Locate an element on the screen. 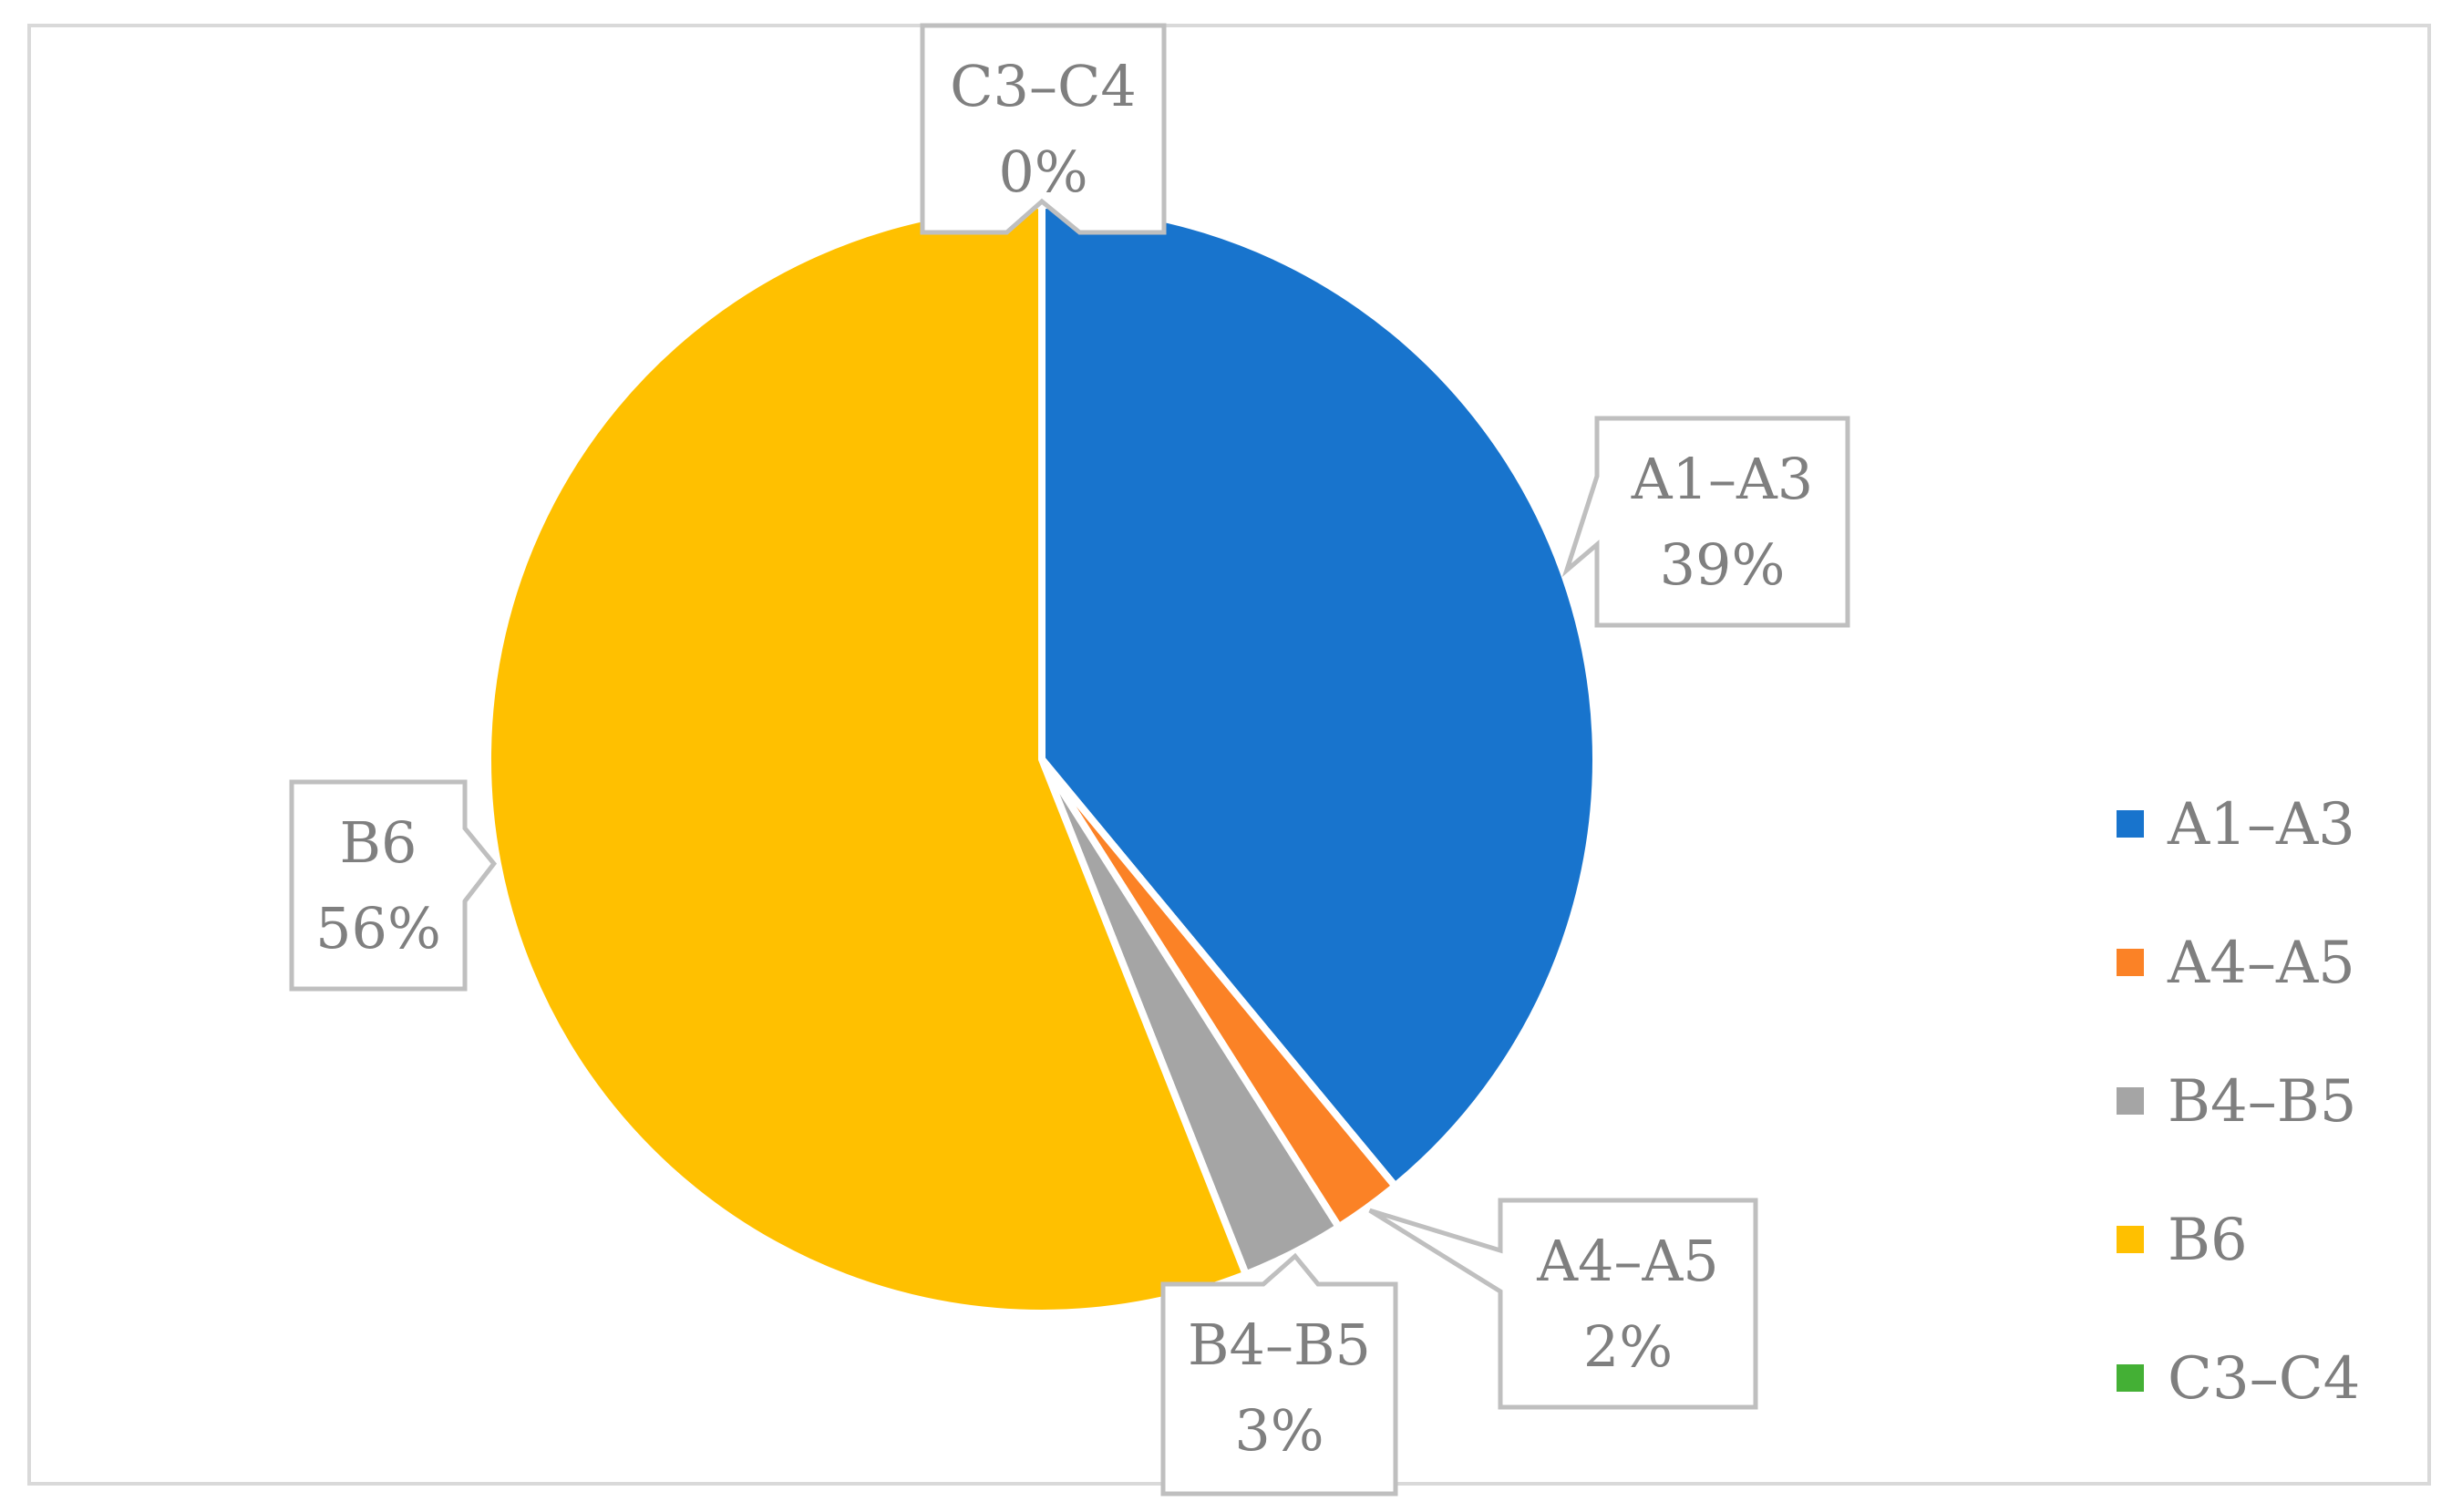  legend-label: B4–B5 is located at coordinates (2262, 1102).